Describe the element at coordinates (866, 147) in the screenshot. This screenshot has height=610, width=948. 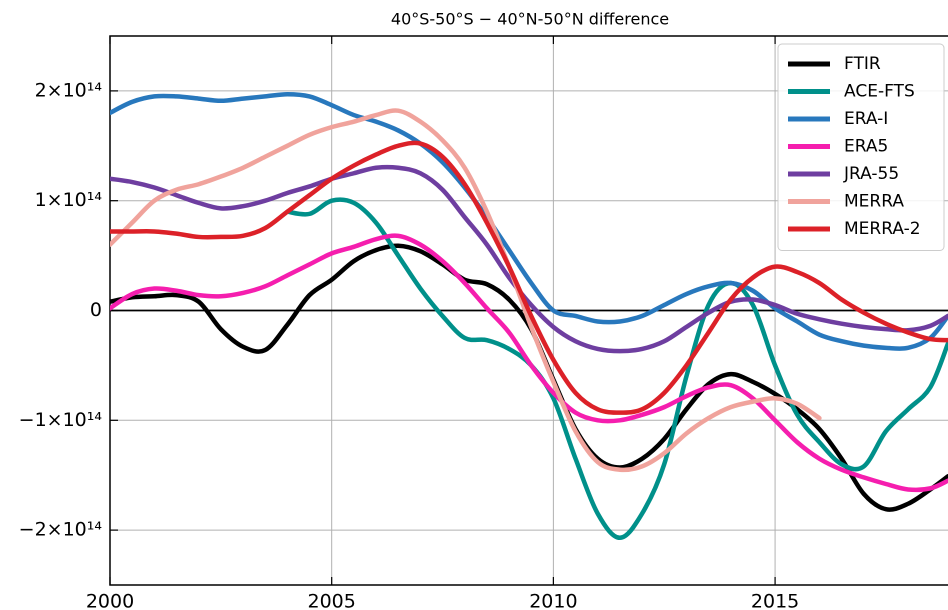
I see `legend-label: ERA5` at that location.